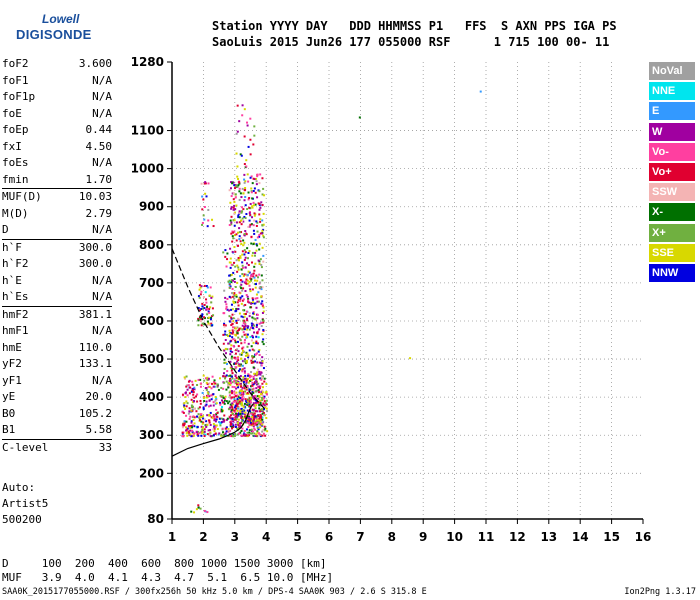 The width and height of the screenshot is (700, 600). Describe the element at coordinates (410, 358) in the screenshot. I see `isolated-echo-point` at that location.